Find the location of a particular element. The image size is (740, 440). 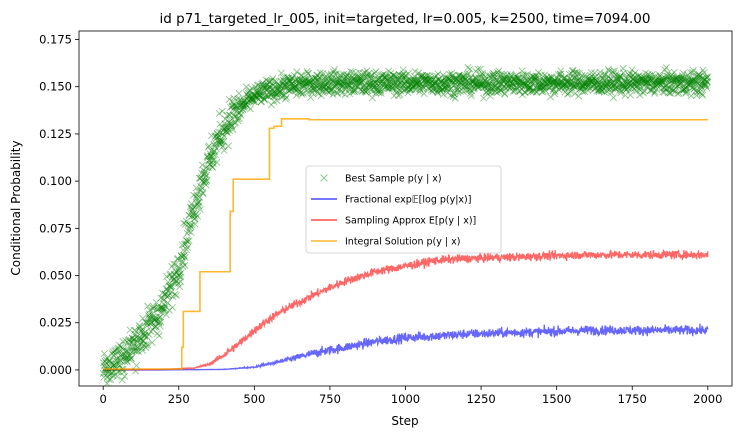

y-tick-label: 0.050 is located at coordinates (55, 276).